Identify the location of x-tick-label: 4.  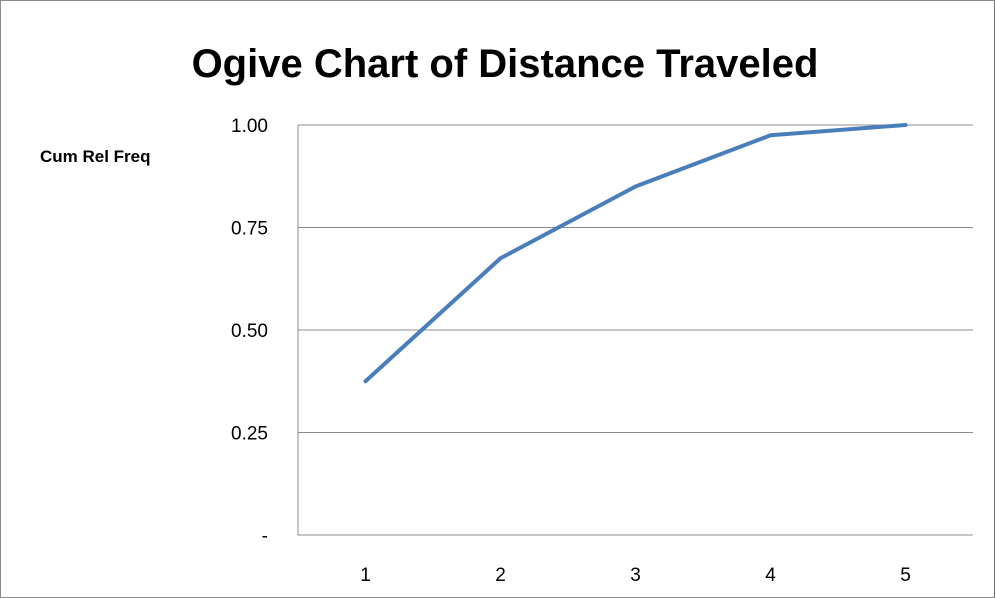
(770, 575).